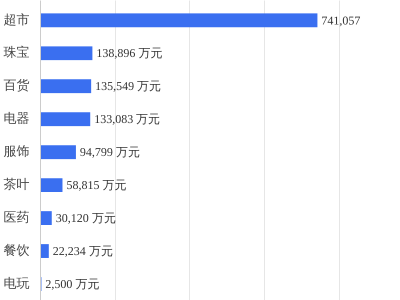 The width and height of the screenshot is (400, 300). I want to click on y-tick-label: 茶叶, so click(17, 185).